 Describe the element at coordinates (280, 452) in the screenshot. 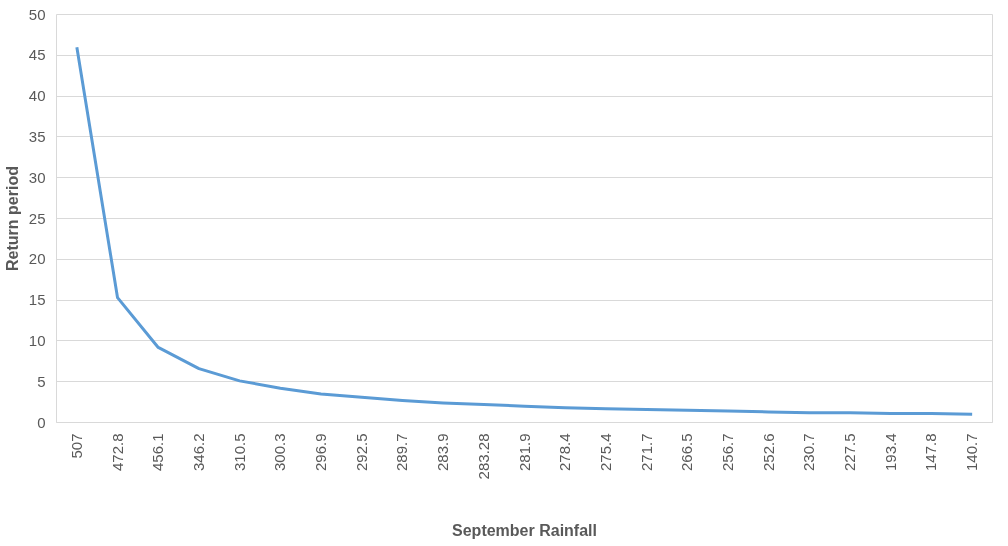

I see `x-tick-label: 300.3` at that location.